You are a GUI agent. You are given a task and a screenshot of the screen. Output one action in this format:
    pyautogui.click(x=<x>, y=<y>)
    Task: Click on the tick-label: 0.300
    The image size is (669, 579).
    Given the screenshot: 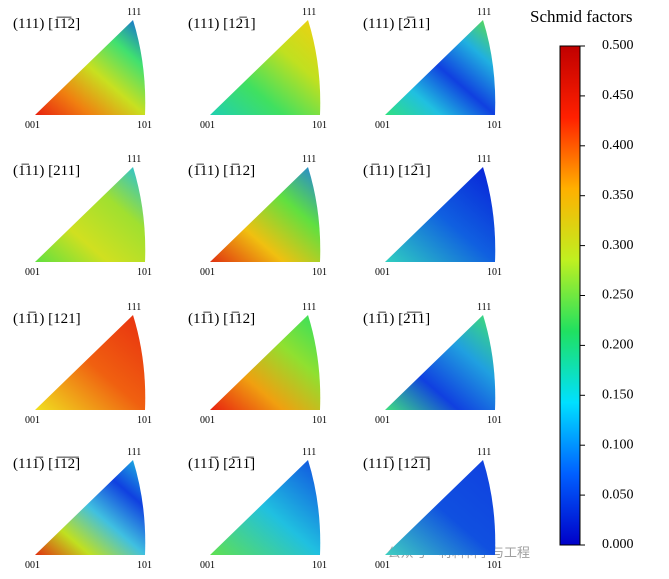 What is the action you would take?
    pyautogui.click(x=618, y=245)
    